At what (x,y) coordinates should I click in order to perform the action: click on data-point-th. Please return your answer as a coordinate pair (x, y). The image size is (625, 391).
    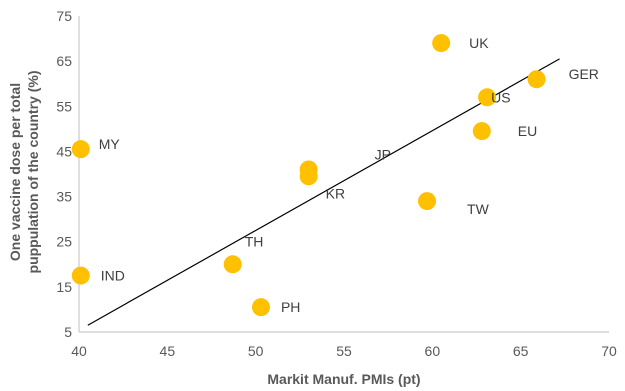
    Looking at the image, I should click on (232, 264).